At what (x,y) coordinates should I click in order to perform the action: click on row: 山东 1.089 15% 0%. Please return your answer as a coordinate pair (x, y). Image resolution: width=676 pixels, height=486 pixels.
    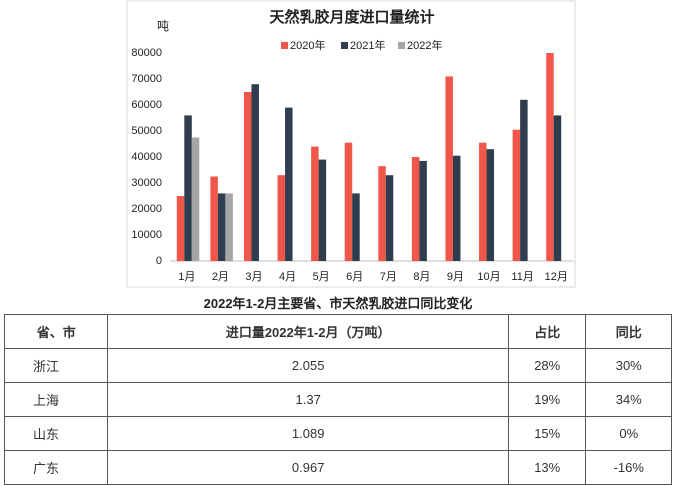
    Looking at the image, I should click on (337, 433).